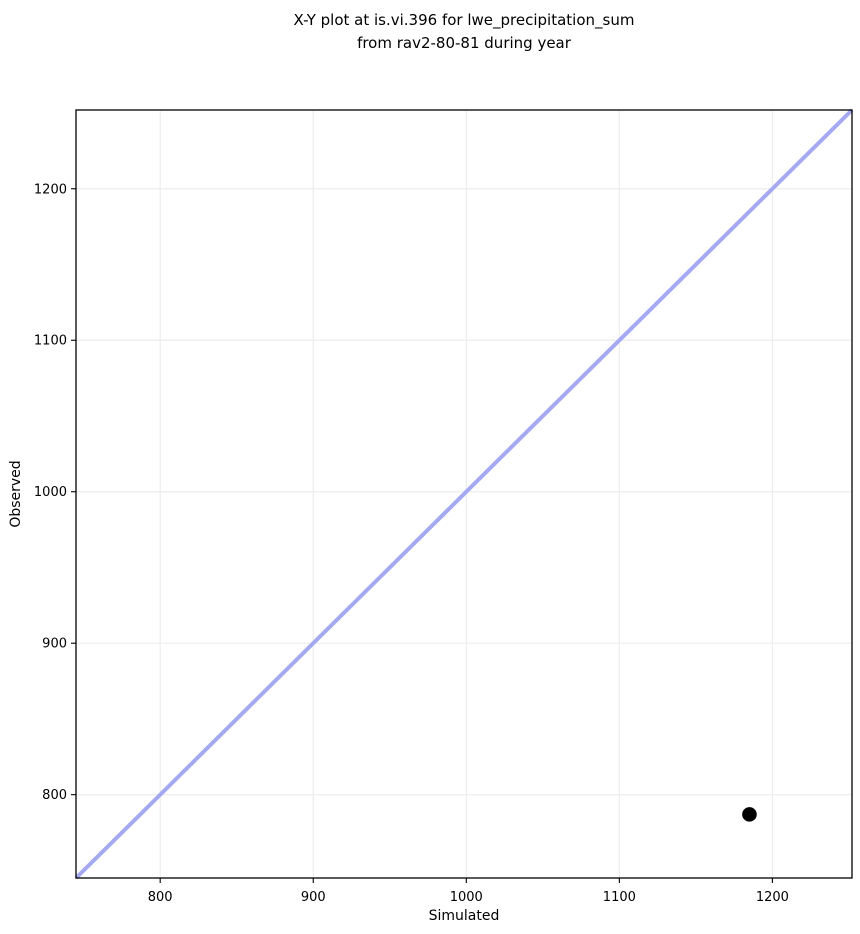  Describe the element at coordinates (160, 897) in the screenshot. I see `x-tick-label: 800` at that location.